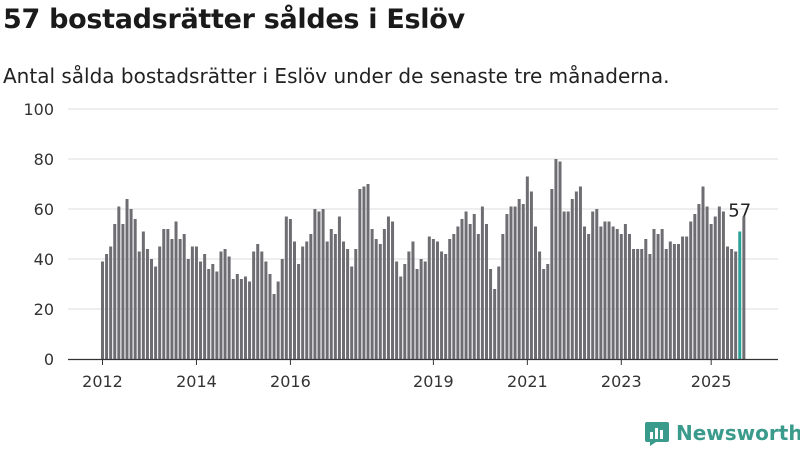  I want to click on x-axis: 2012 2014 2016 2019 2021 2023 2025, so click(423, 374).